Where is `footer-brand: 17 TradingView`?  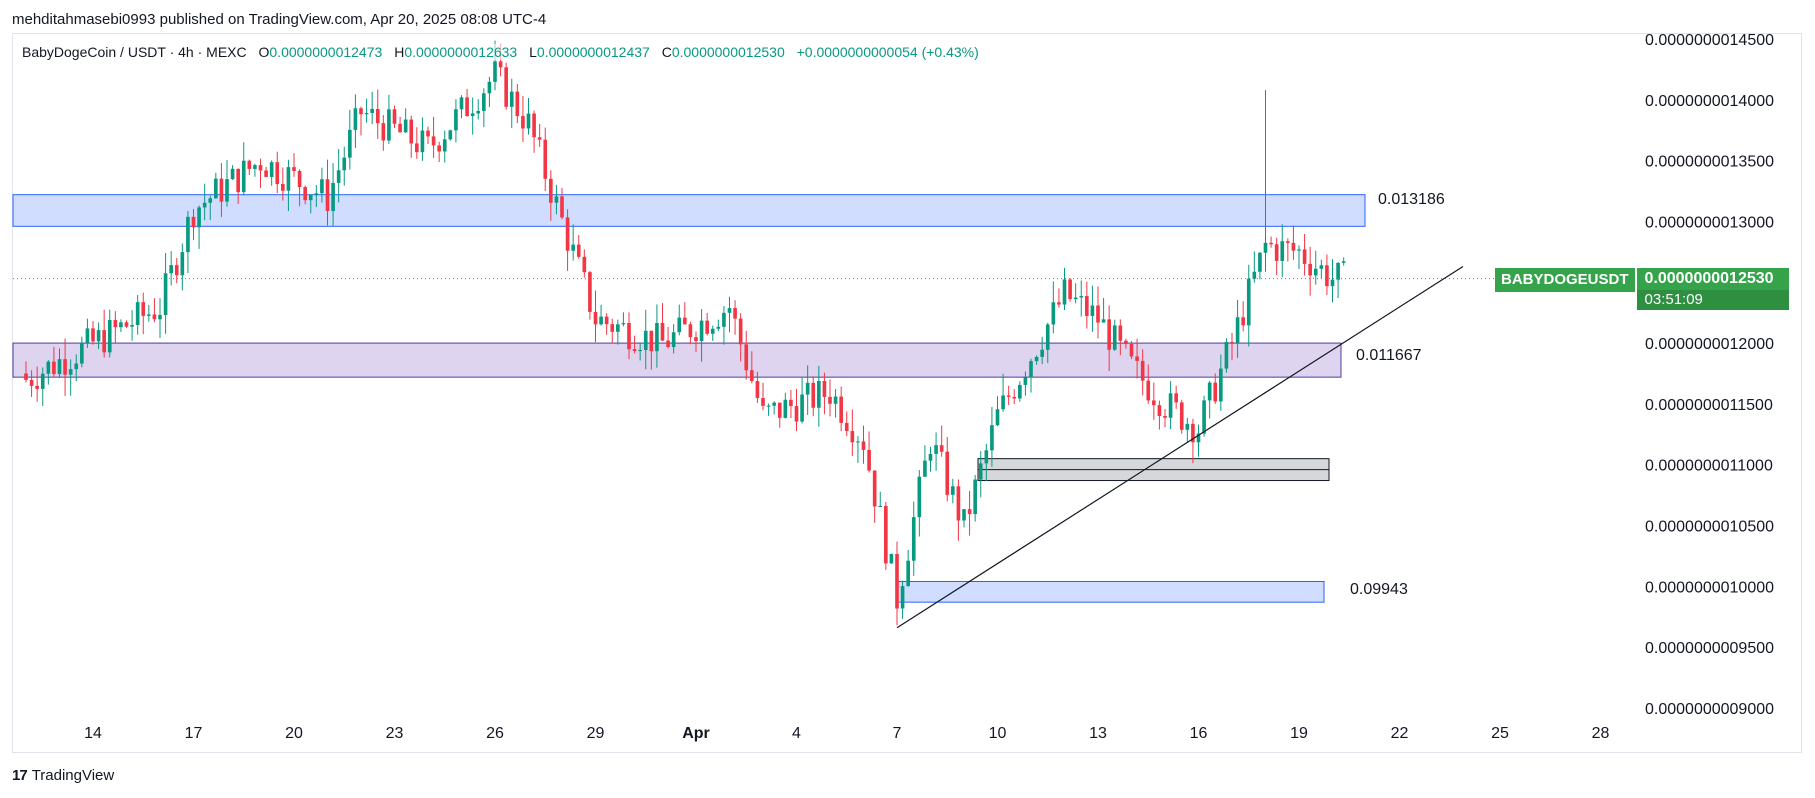 footer-brand: 17 TradingView is located at coordinates (63, 775).